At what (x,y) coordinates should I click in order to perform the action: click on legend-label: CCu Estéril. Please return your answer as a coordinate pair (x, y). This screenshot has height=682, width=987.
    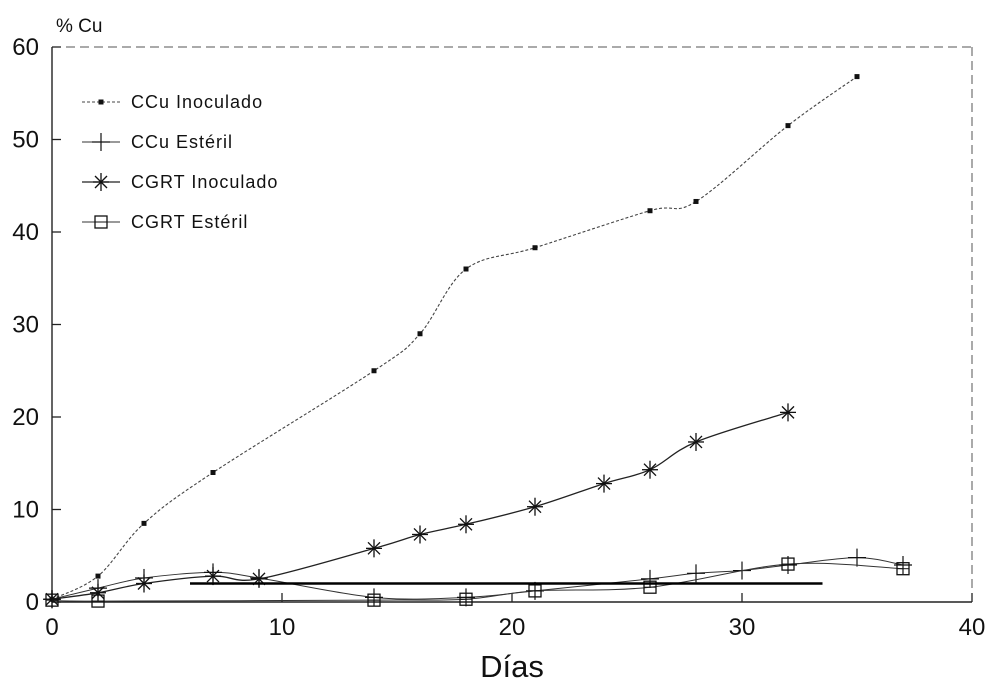
    Looking at the image, I should click on (182, 142).